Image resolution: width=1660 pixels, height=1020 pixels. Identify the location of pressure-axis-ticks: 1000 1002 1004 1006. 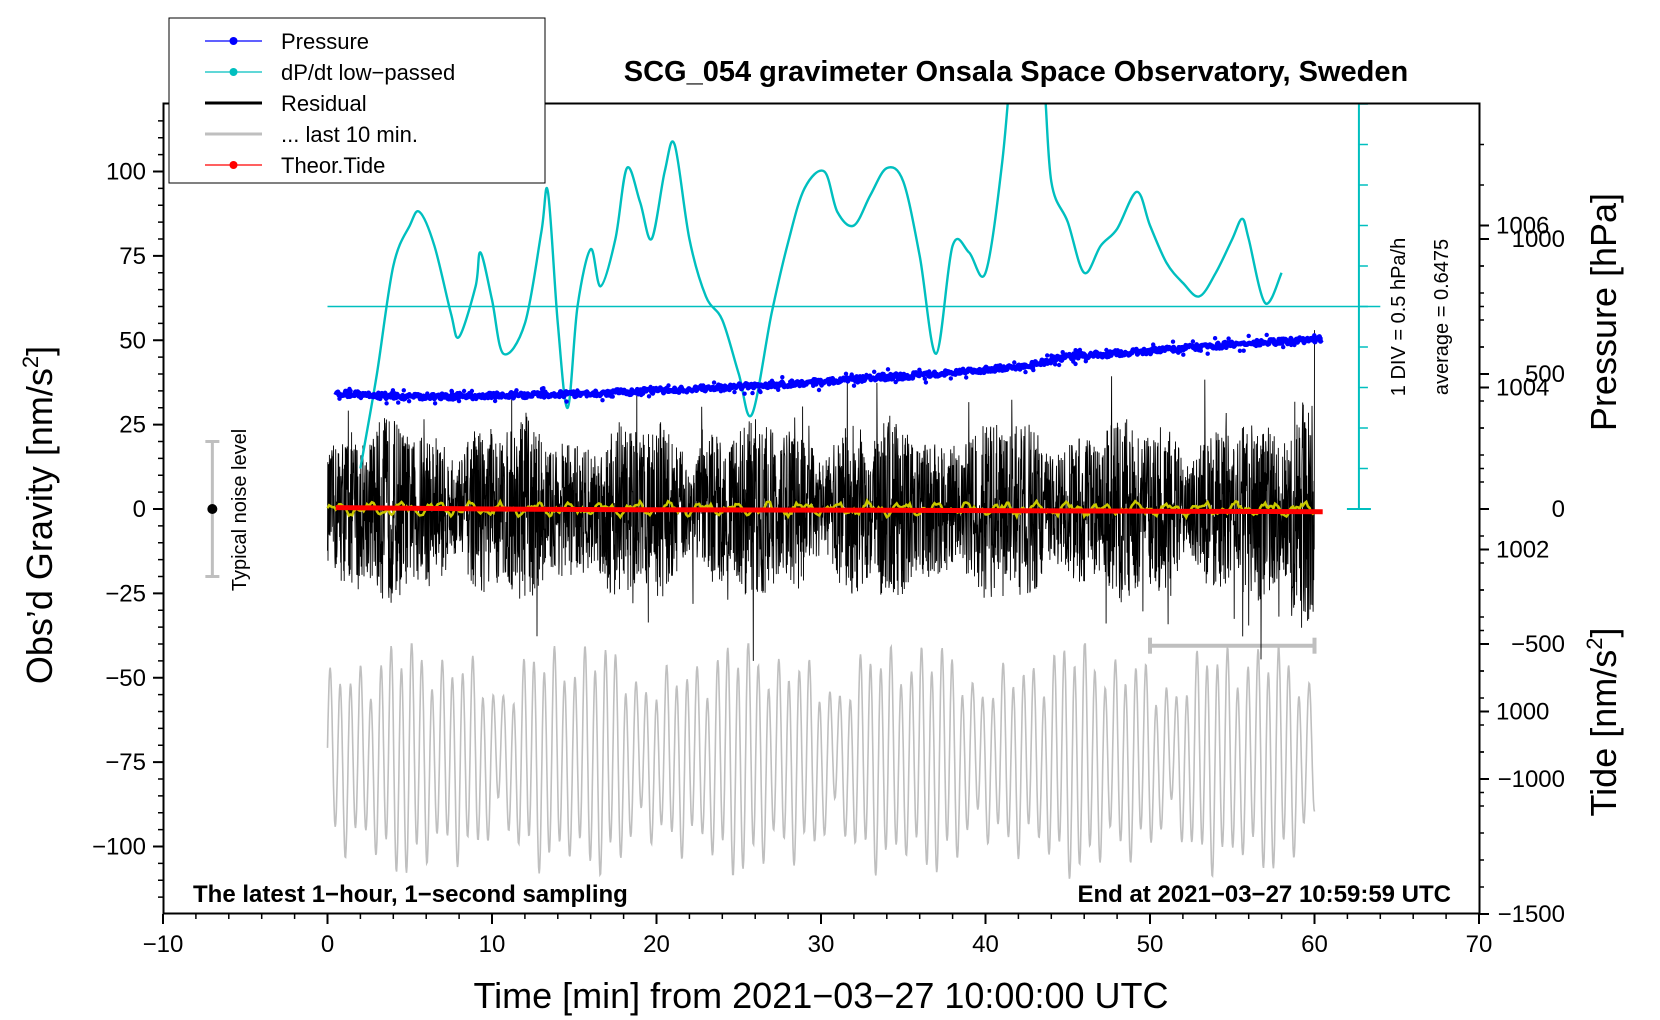
(1514, 468).